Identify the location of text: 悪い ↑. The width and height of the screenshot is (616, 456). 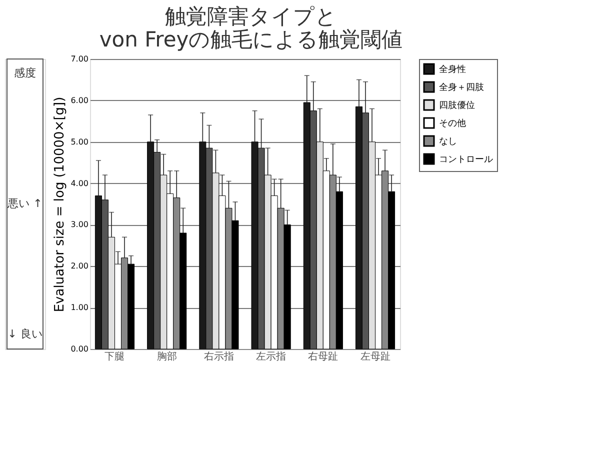
(24, 203).